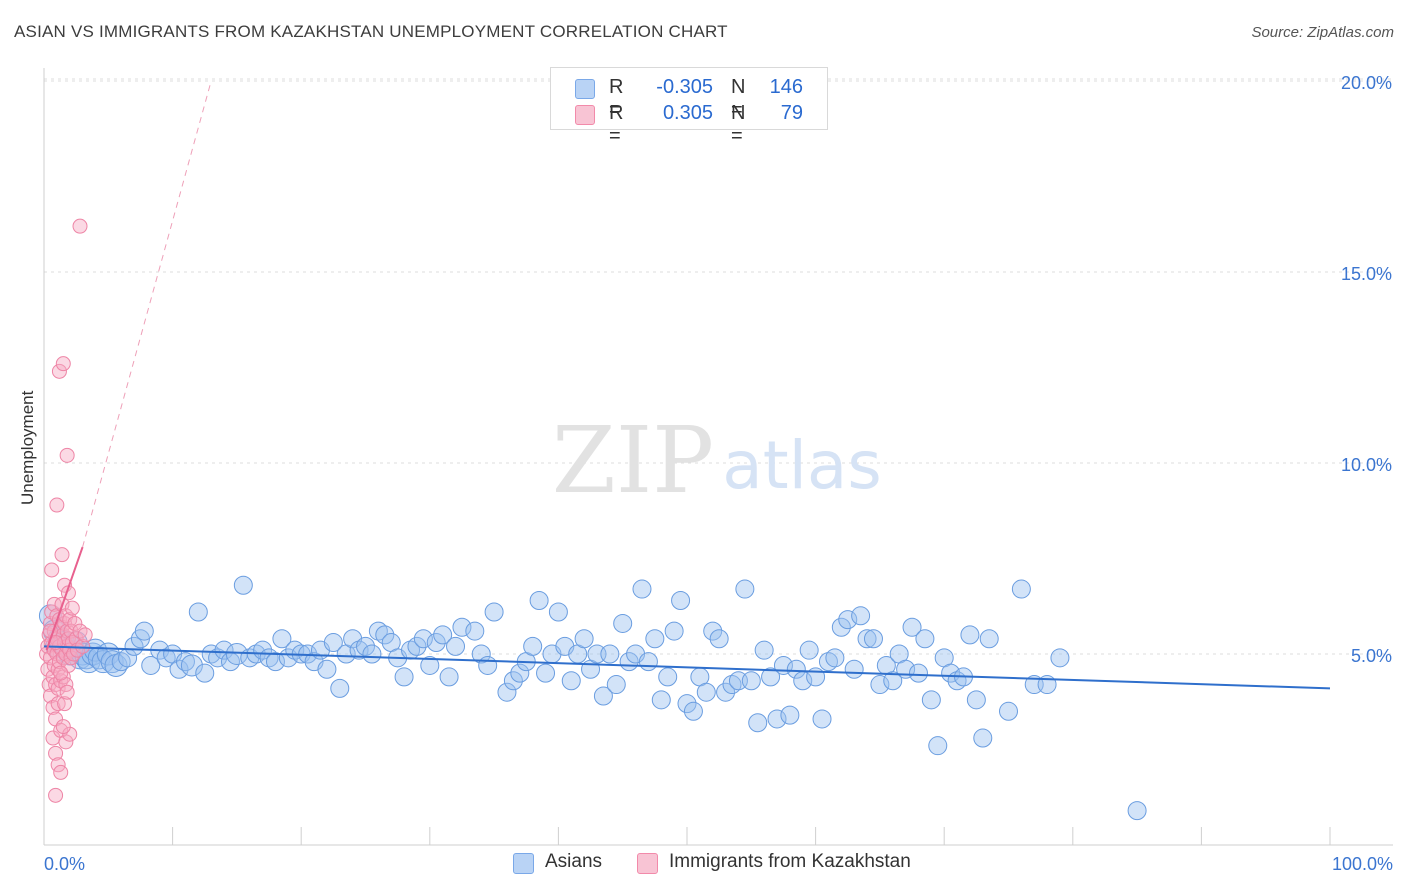  Describe the element at coordinates (66, 510) in the screenshot. I see `kazakhstan-points` at that location.